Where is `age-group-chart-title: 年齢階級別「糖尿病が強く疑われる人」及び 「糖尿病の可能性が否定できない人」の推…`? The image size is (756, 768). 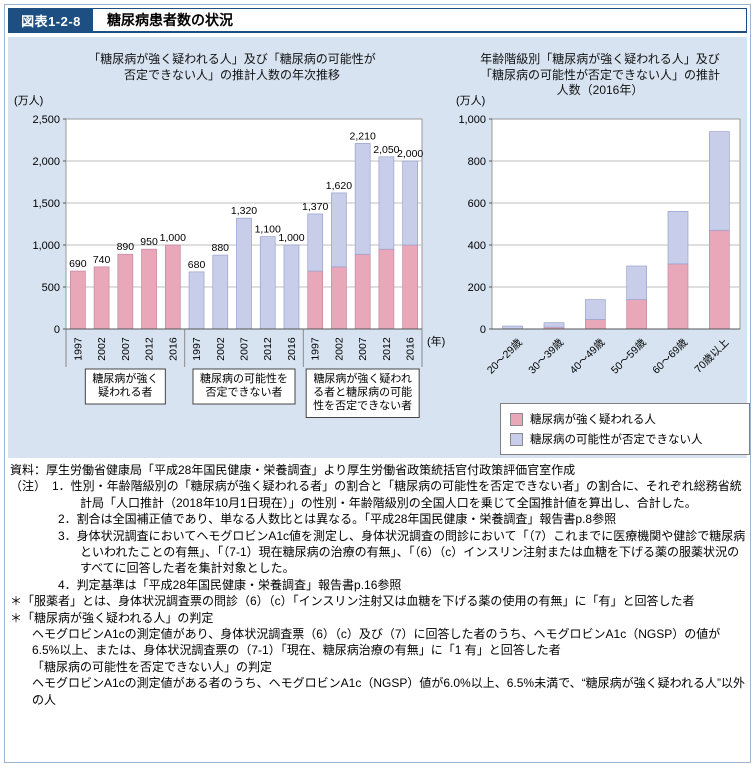 age-group-chart-title: 年齢階級別「糖尿病が強く疑われる人」及び 「糖尿病の可能性が否定できない人」の推… is located at coordinates (600, 75).